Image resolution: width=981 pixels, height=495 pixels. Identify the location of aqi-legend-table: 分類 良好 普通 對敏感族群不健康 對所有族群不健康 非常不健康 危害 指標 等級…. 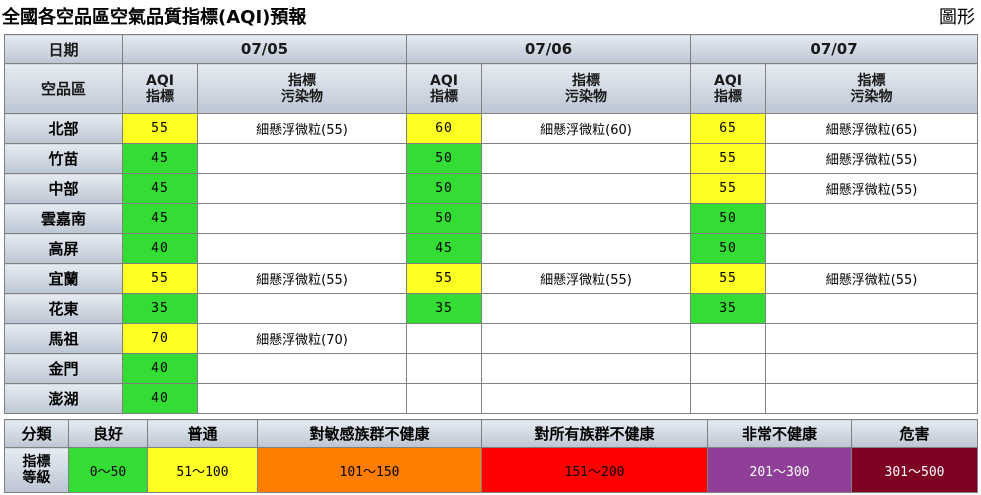
(491, 456).